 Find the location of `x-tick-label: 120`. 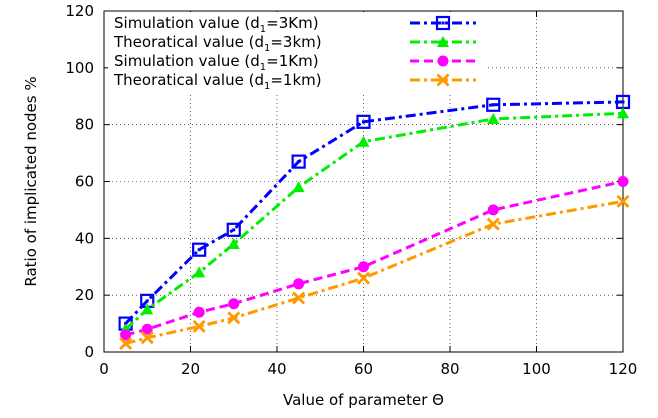

x-tick-label: 120 is located at coordinates (623, 369).